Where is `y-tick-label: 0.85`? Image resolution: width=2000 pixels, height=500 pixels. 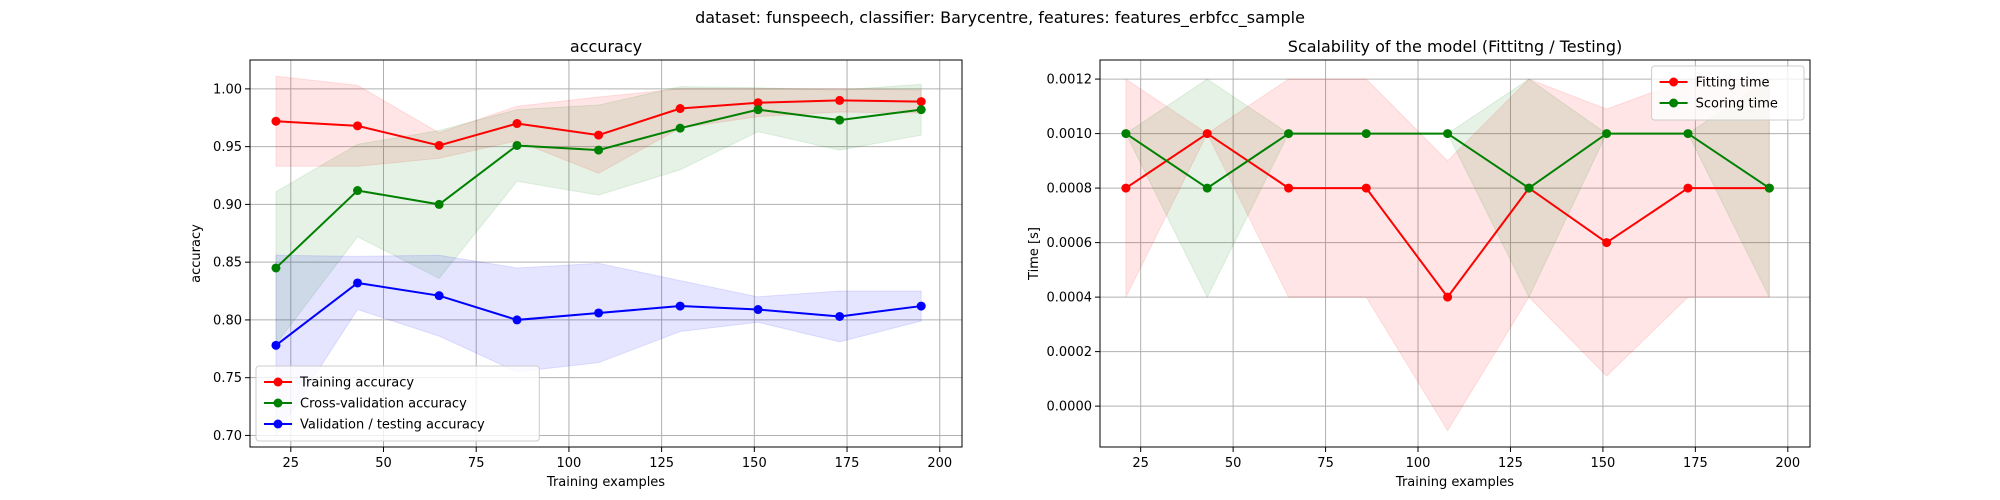
y-tick-label: 0.85 is located at coordinates (227, 263).